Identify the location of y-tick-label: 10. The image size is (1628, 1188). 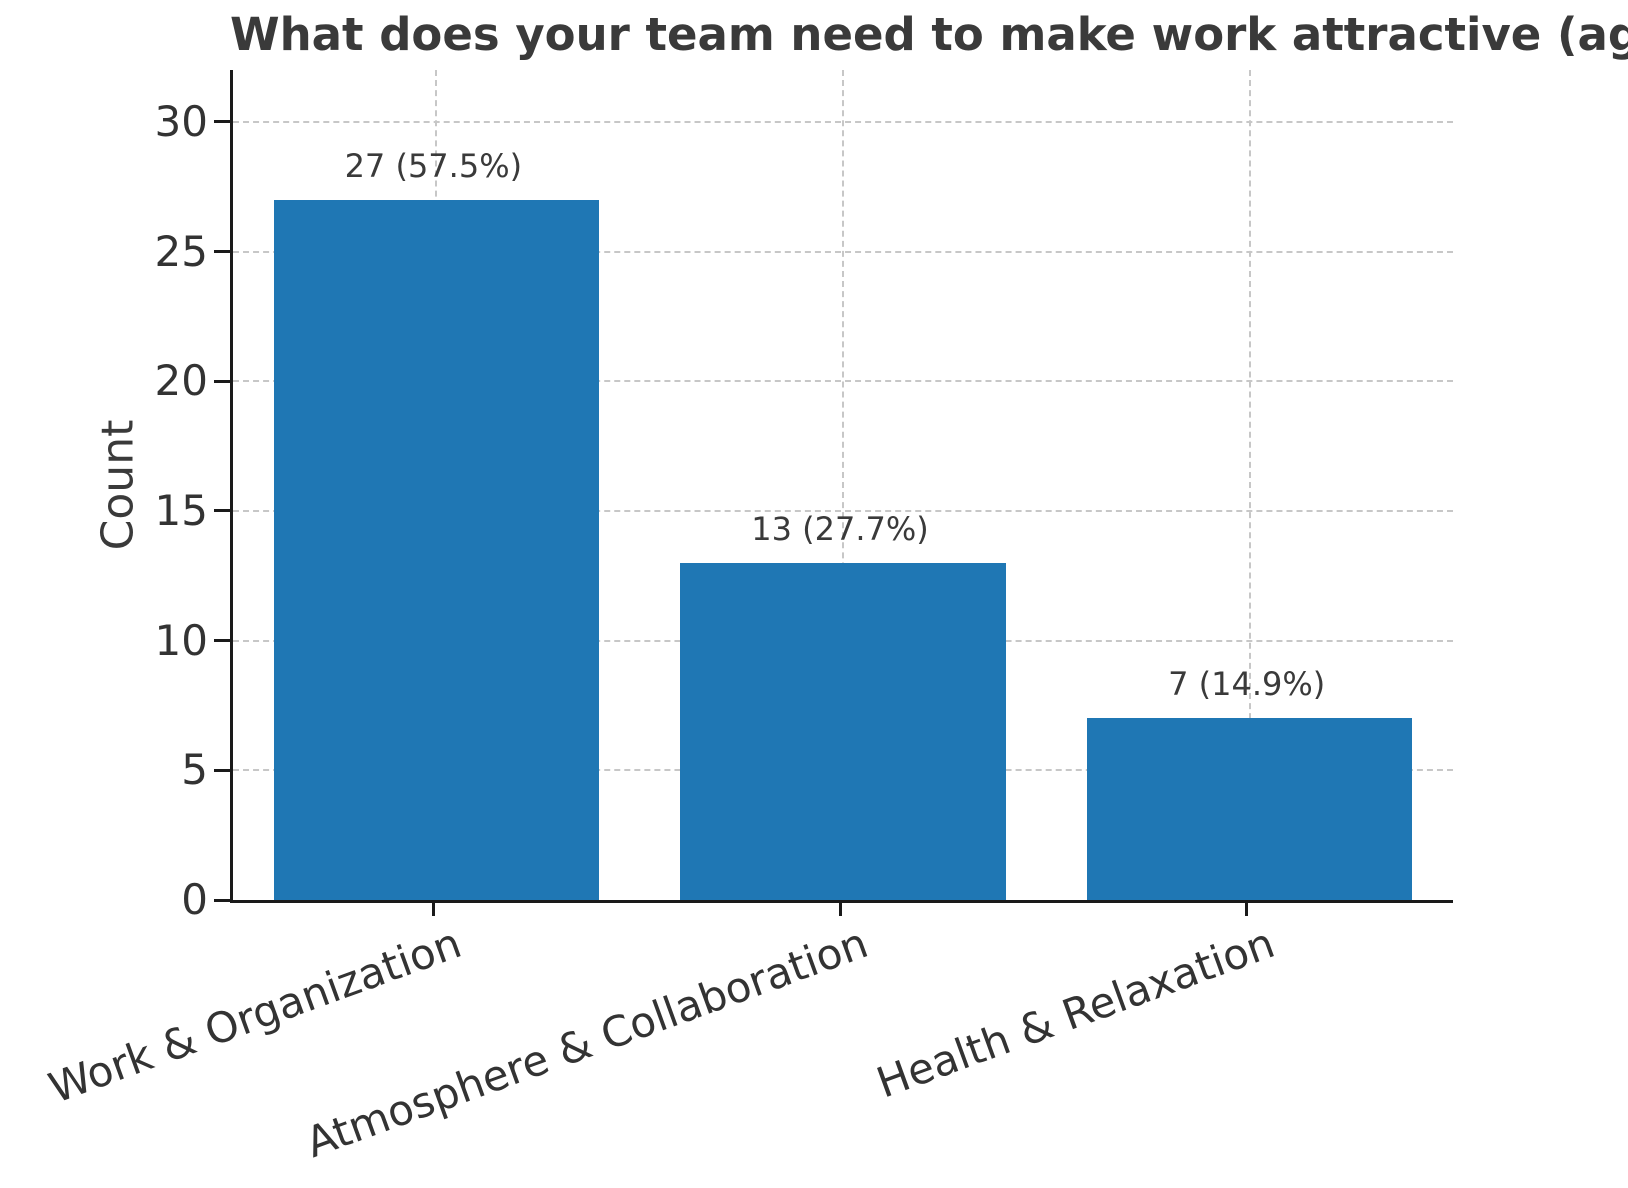
(181, 640).